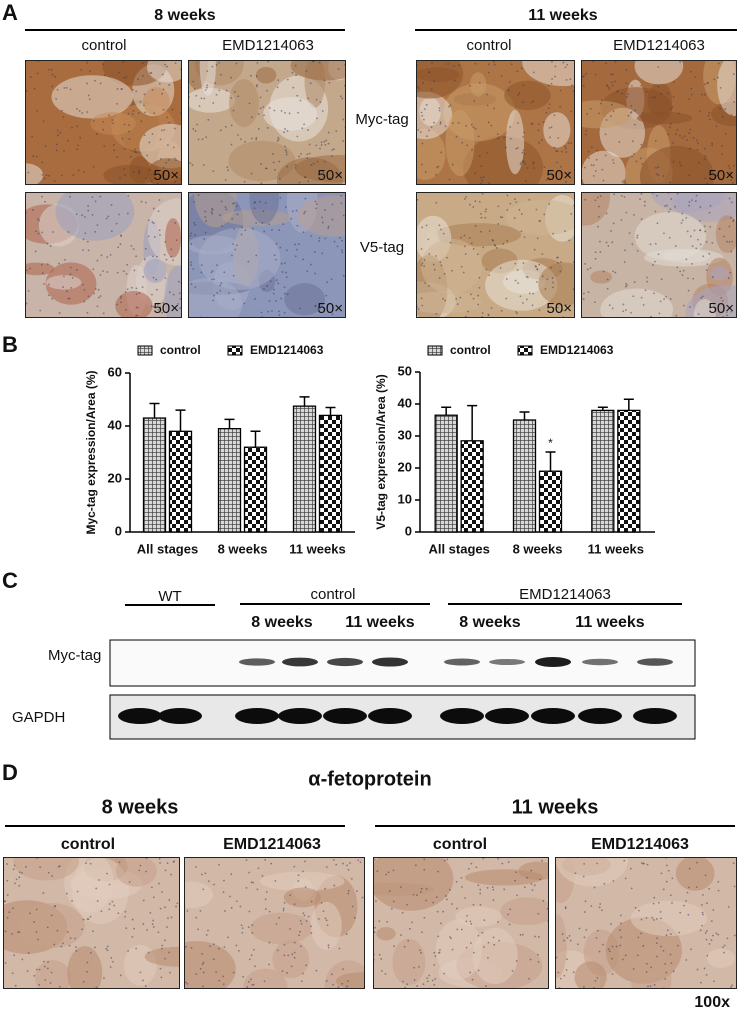  Describe the element at coordinates (257, 662) in the screenshot. I see `band` at that location.